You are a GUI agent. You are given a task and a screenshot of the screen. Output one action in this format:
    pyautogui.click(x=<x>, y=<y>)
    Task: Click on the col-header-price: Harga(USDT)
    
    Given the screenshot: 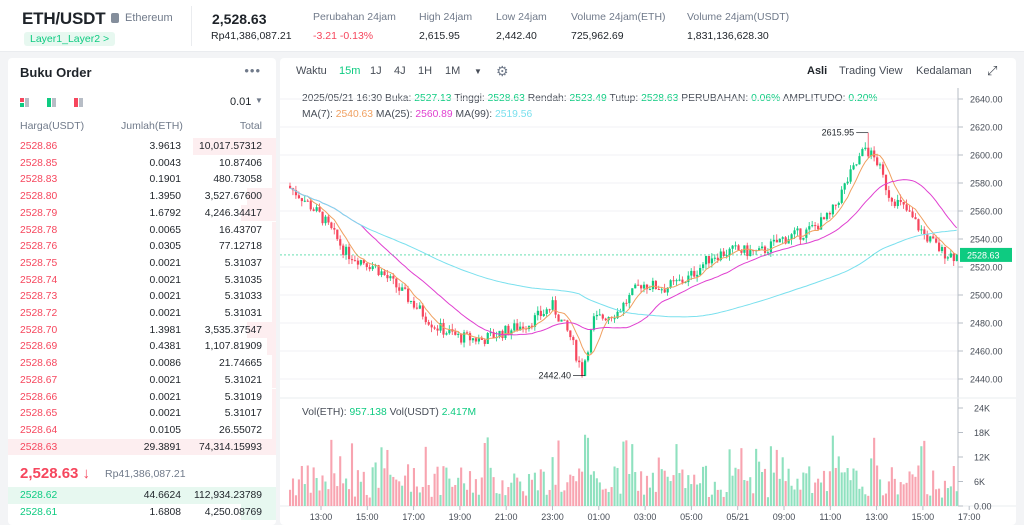 What is the action you would take?
    pyautogui.click(x=52, y=126)
    